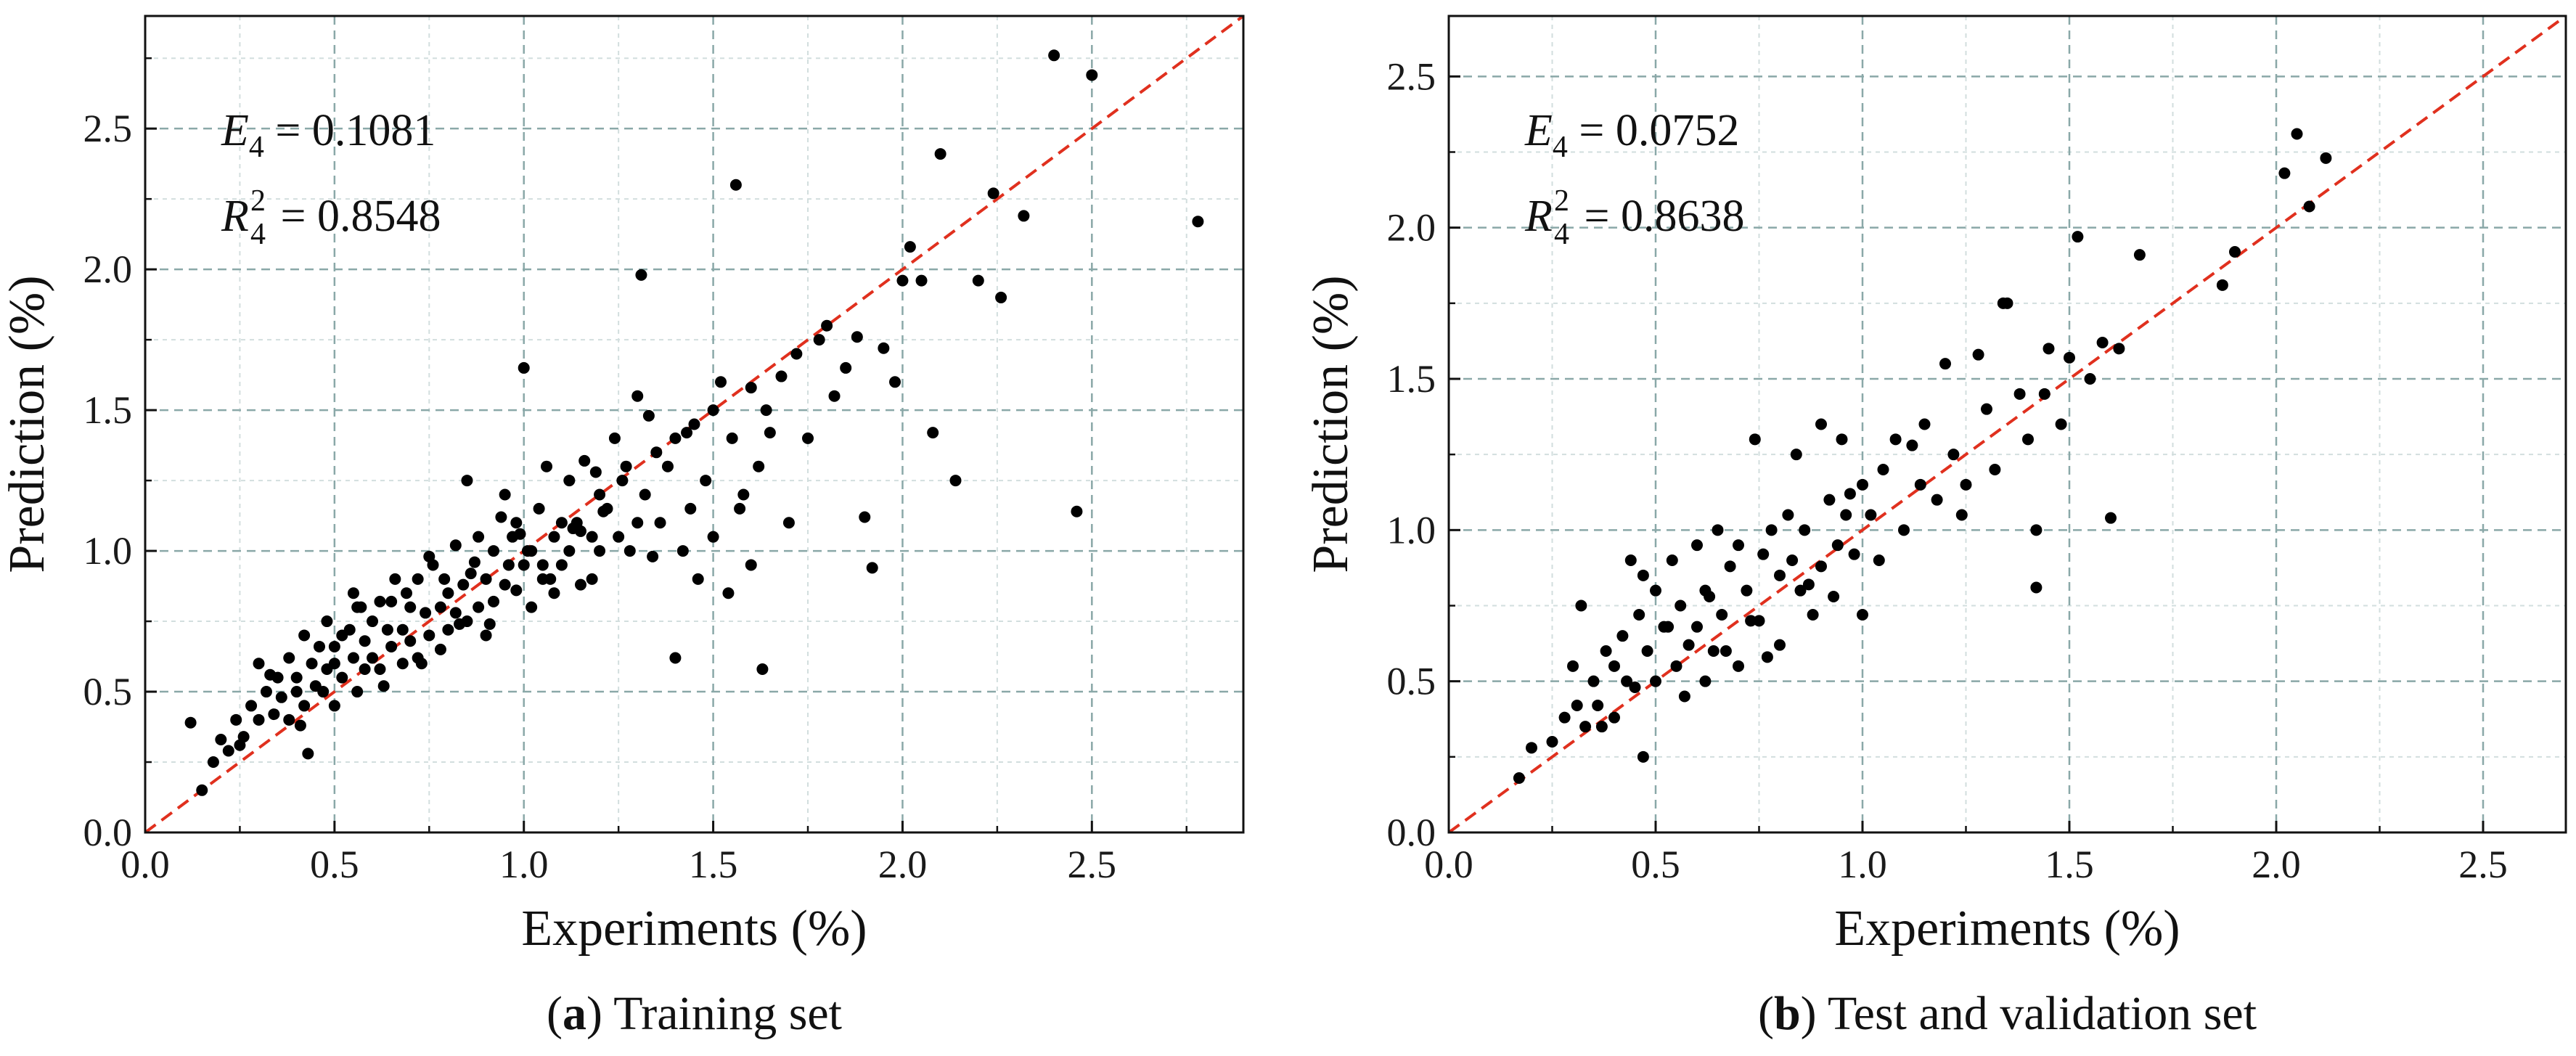 This screenshot has width=2576, height=1056. What do you see at coordinates (1538, 216) in the screenshot?
I see `annotation-symbol: R` at bounding box center [1538, 216].